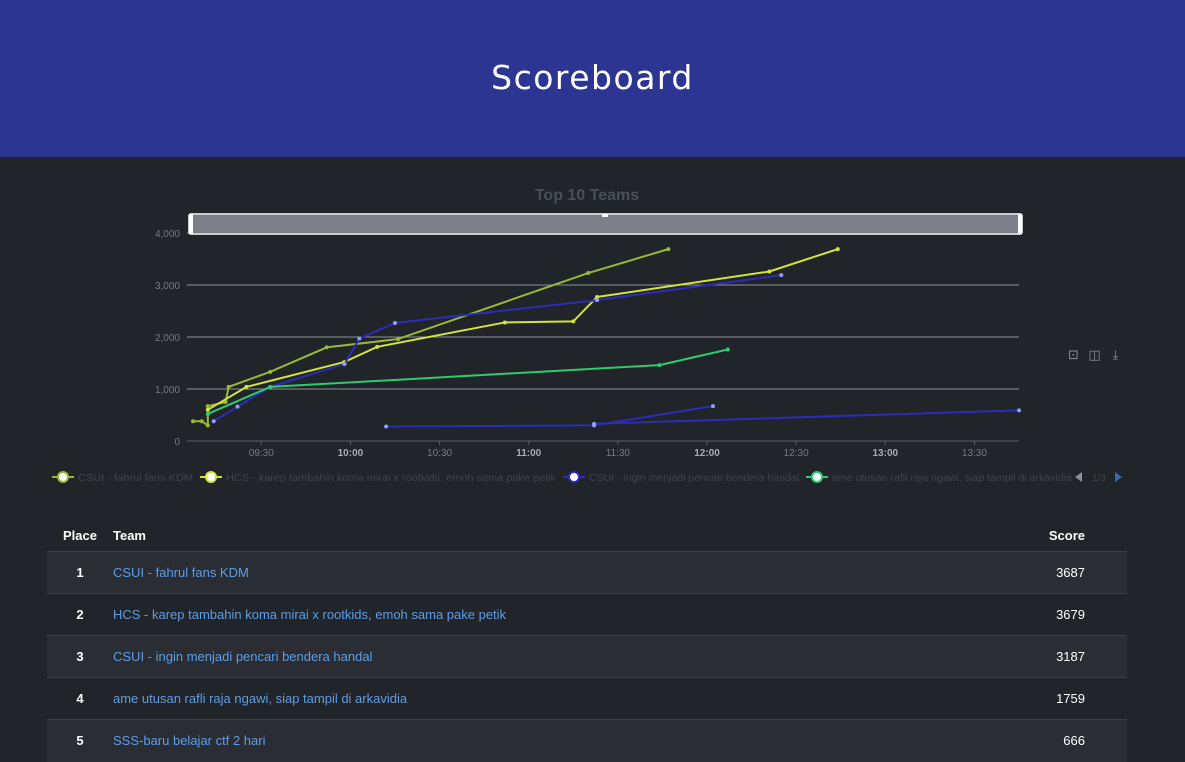 This screenshot has height=762, width=1185. Describe the element at coordinates (167, 234) in the screenshot. I see `y-tick-label: 4,000` at that location.